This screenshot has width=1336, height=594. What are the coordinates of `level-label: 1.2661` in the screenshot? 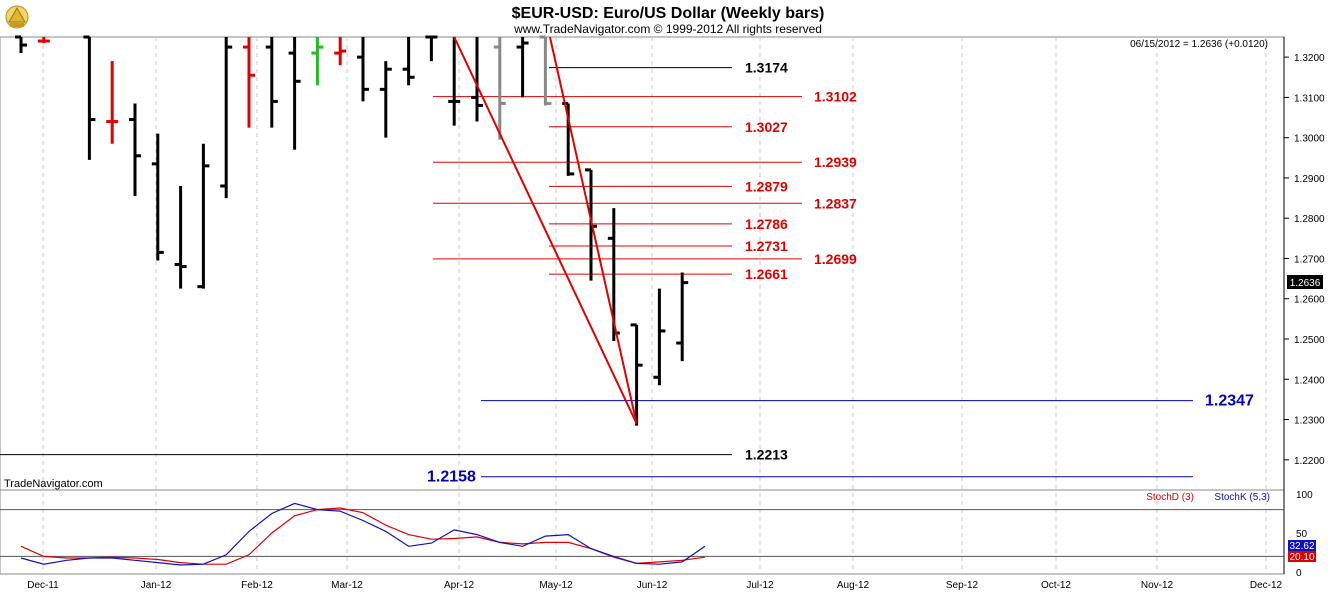 It's located at (766, 274).